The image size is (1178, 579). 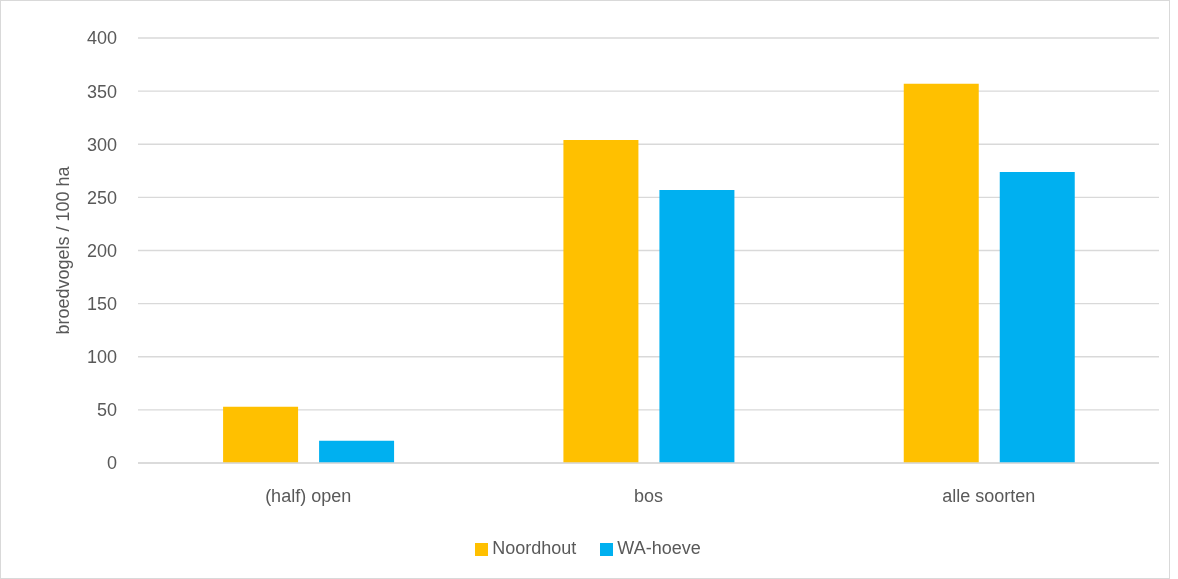 What do you see at coordinates (101, 38) in the screenshot?
I see `y-tick-label: 400` at bounding box center [101, 38].